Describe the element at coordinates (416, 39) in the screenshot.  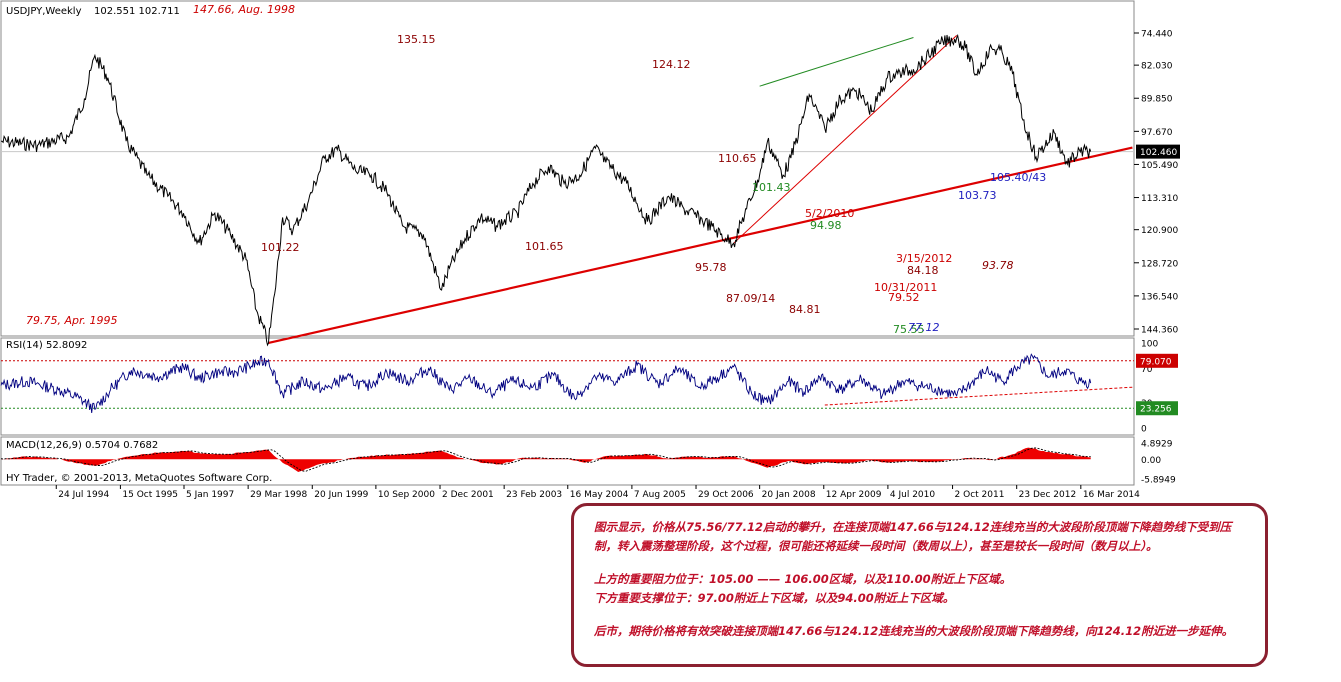
I see `price-annotation: 135.15` at that location.